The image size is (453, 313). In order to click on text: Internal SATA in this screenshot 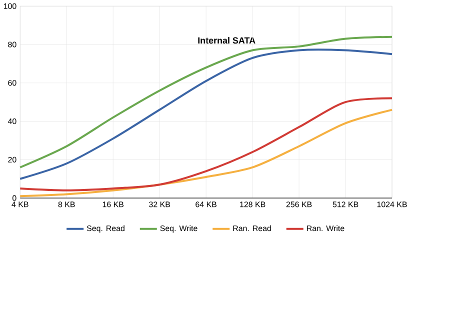, I will do `click(227, 40)`.